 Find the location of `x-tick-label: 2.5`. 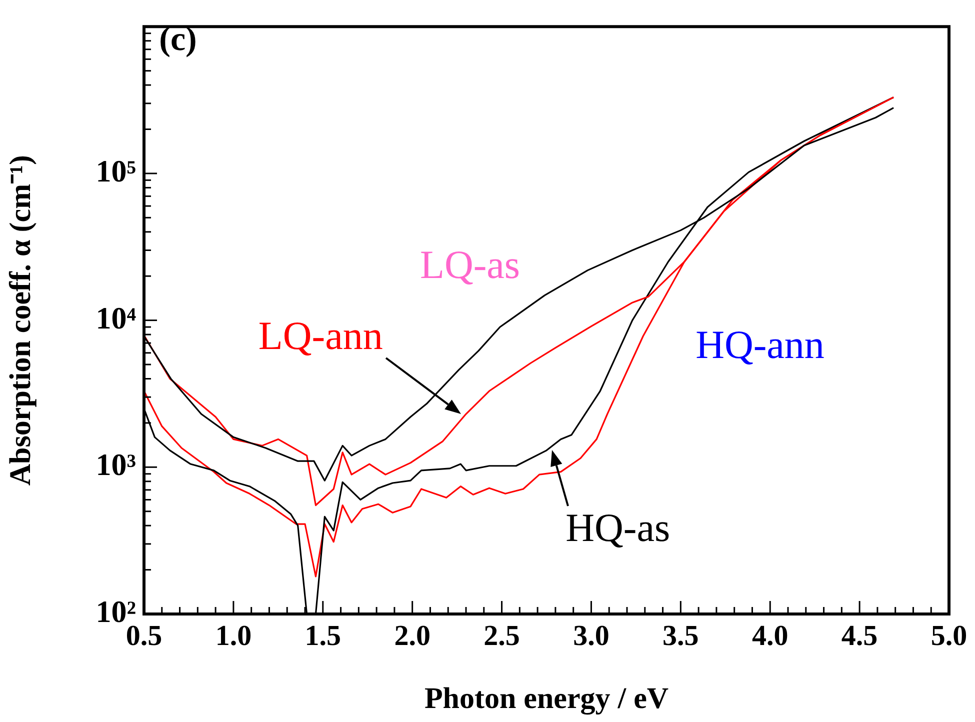

x-tick-label: 2.5 is located at coordinates (502, 636).